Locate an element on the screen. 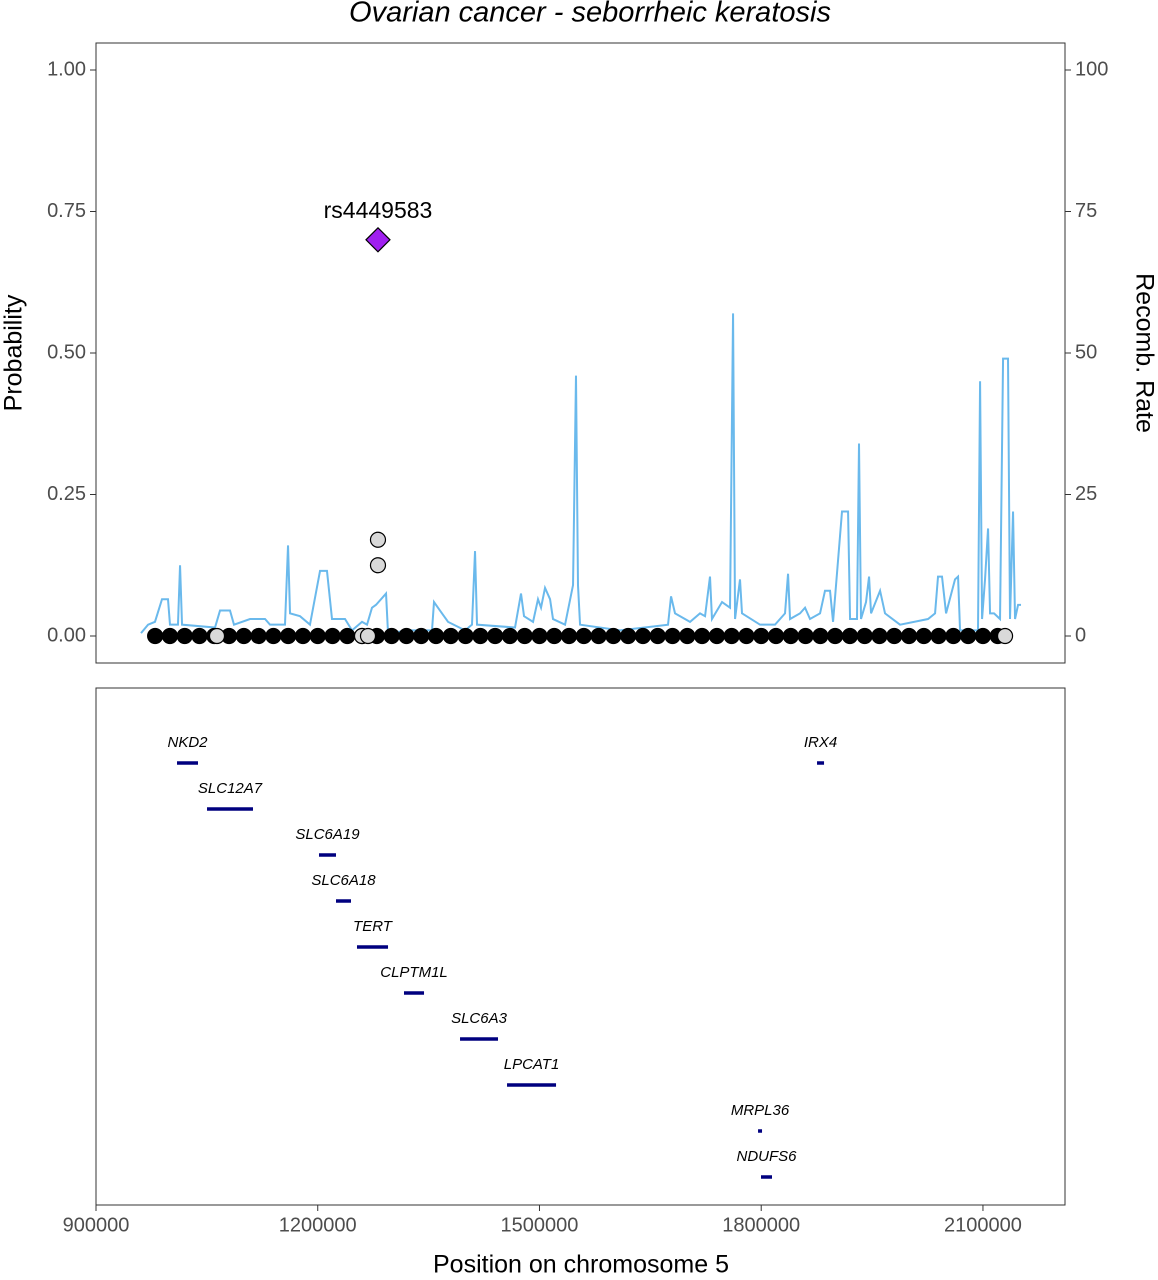  x-tick-label: 1500000 is located at coordinates (540, 1225).